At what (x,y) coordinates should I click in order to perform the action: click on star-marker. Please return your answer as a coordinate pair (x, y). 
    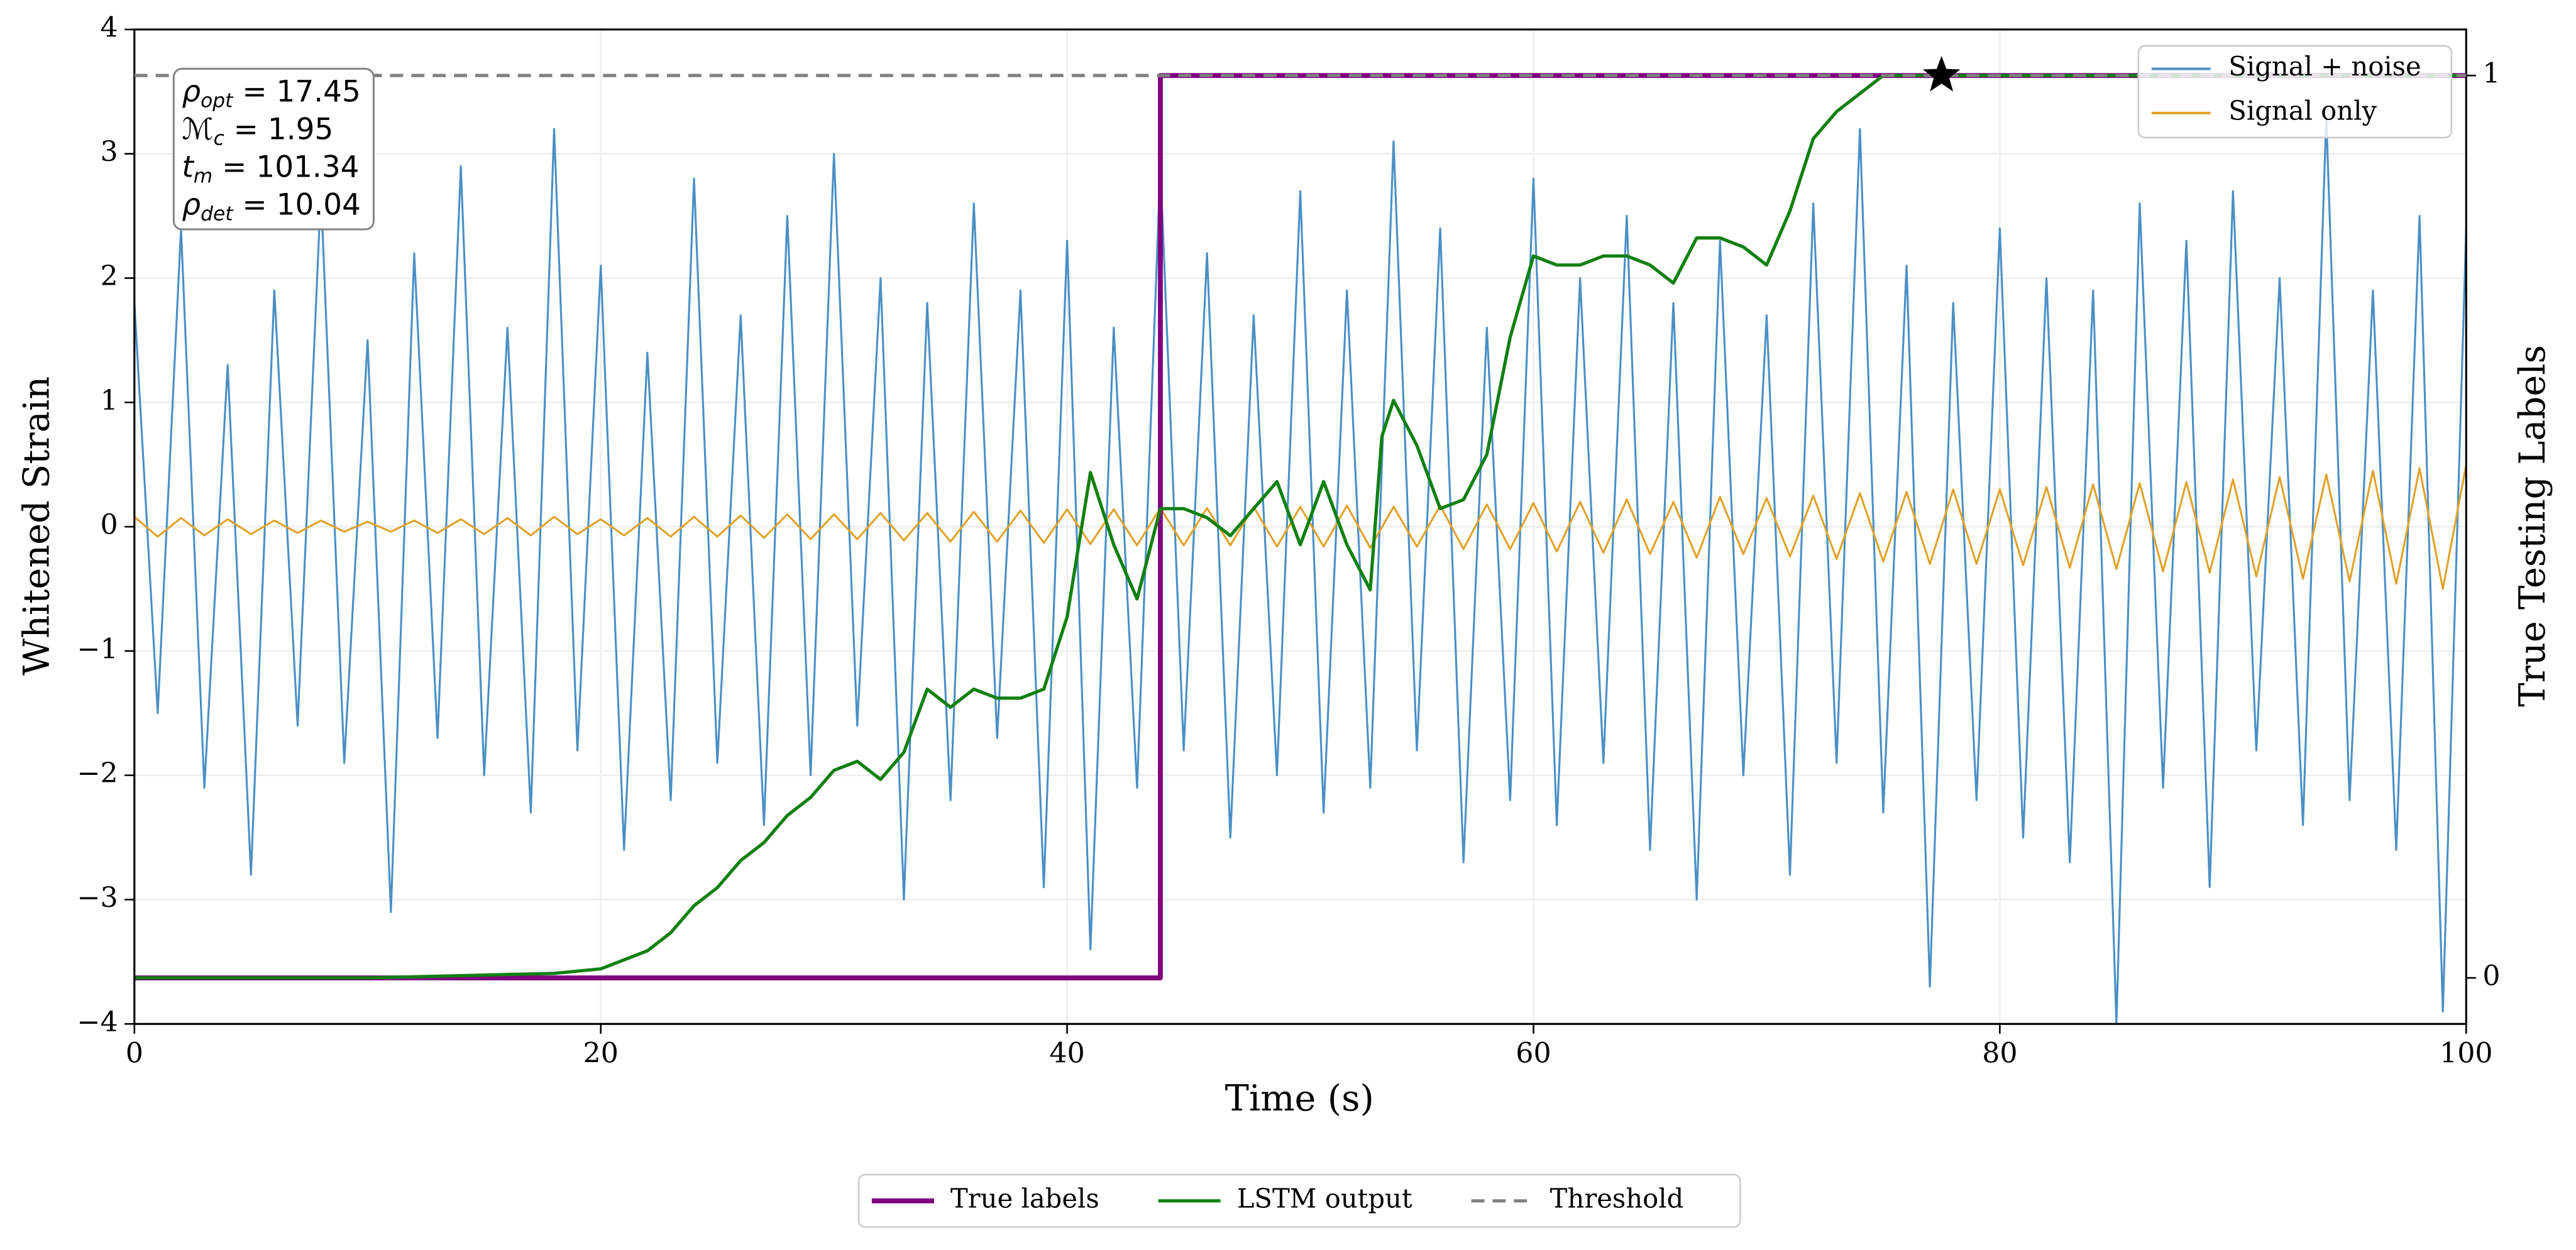
    Looking at the image, I should click on (1941, 73).